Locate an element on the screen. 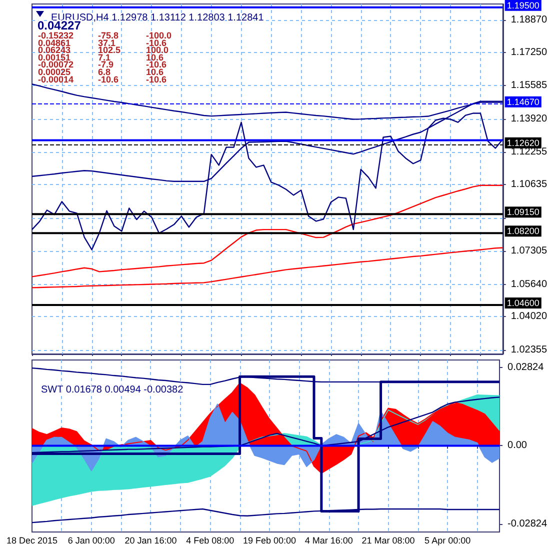 This screenshot has height=550, width=550. x-tick-label: 18 Dec 2015 is located at coordinates (32, 541).